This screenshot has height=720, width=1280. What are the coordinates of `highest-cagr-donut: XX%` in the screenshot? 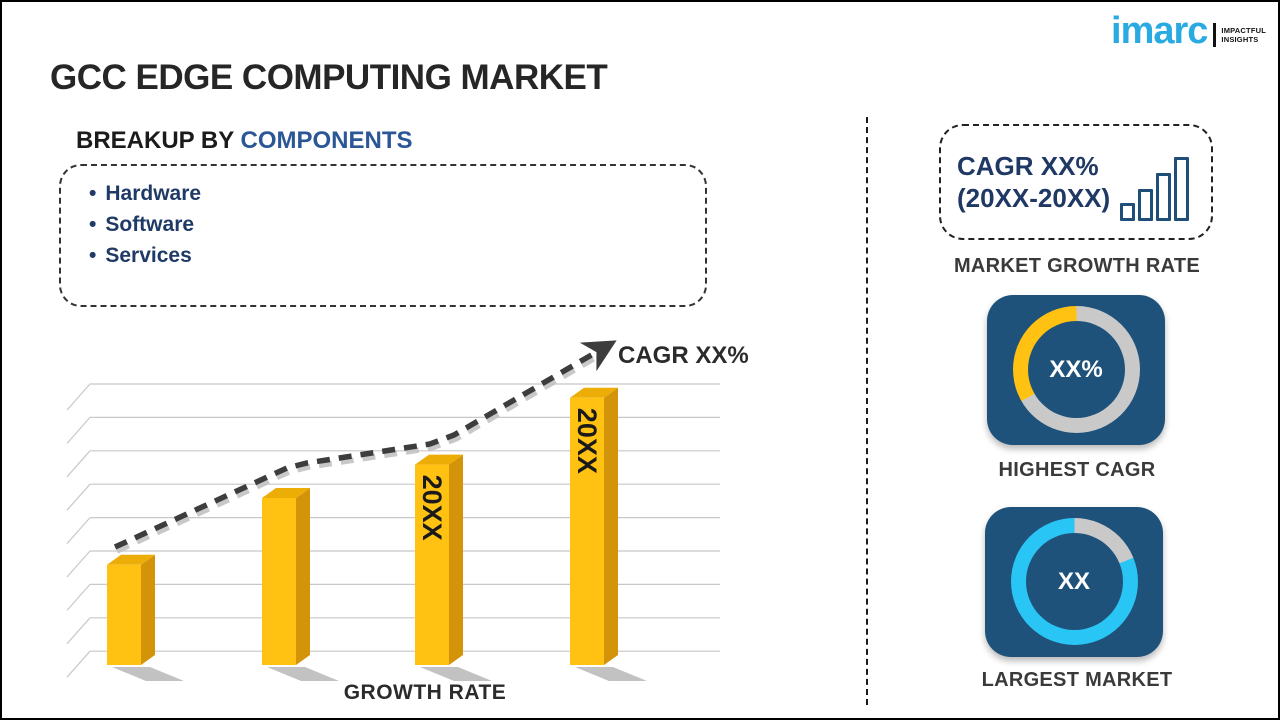 It's located at (1076, 369).